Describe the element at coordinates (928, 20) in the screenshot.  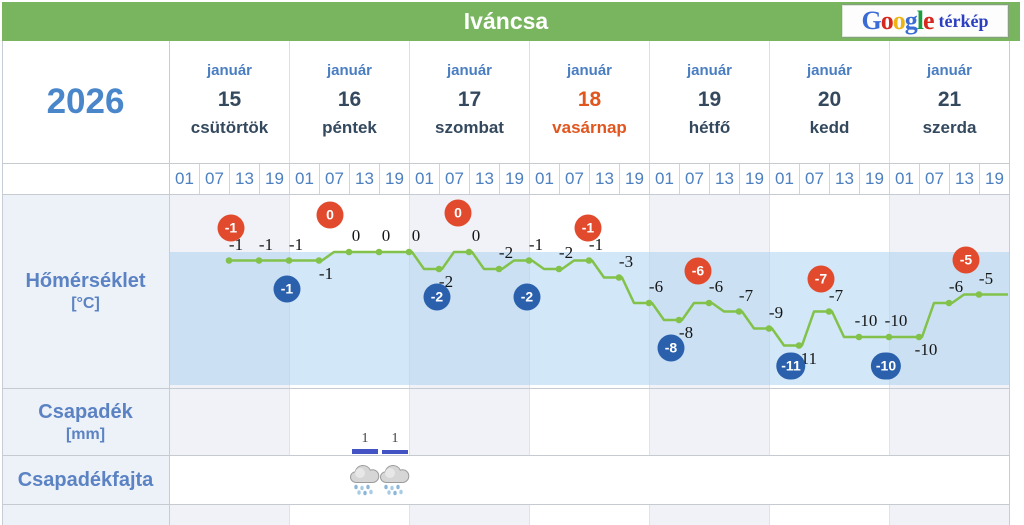
I see `logo-letter: e` at that location.